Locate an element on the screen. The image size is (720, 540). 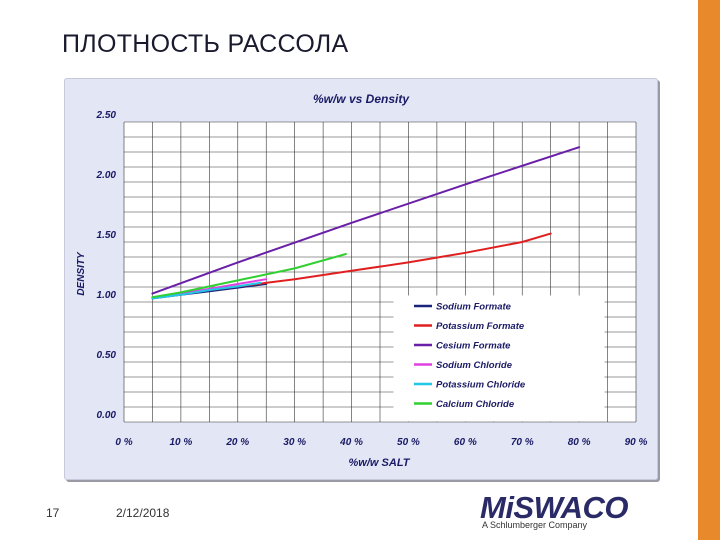
x-axis-label: %w/w SALT is located at coordinates (380, 463).